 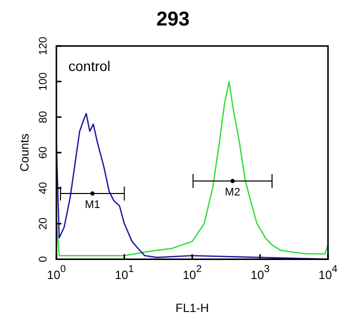 What do you see at coordinates (43, 46) in the screenshot?
I see `y-tick-label: 120` at bounding box center [43, 46].